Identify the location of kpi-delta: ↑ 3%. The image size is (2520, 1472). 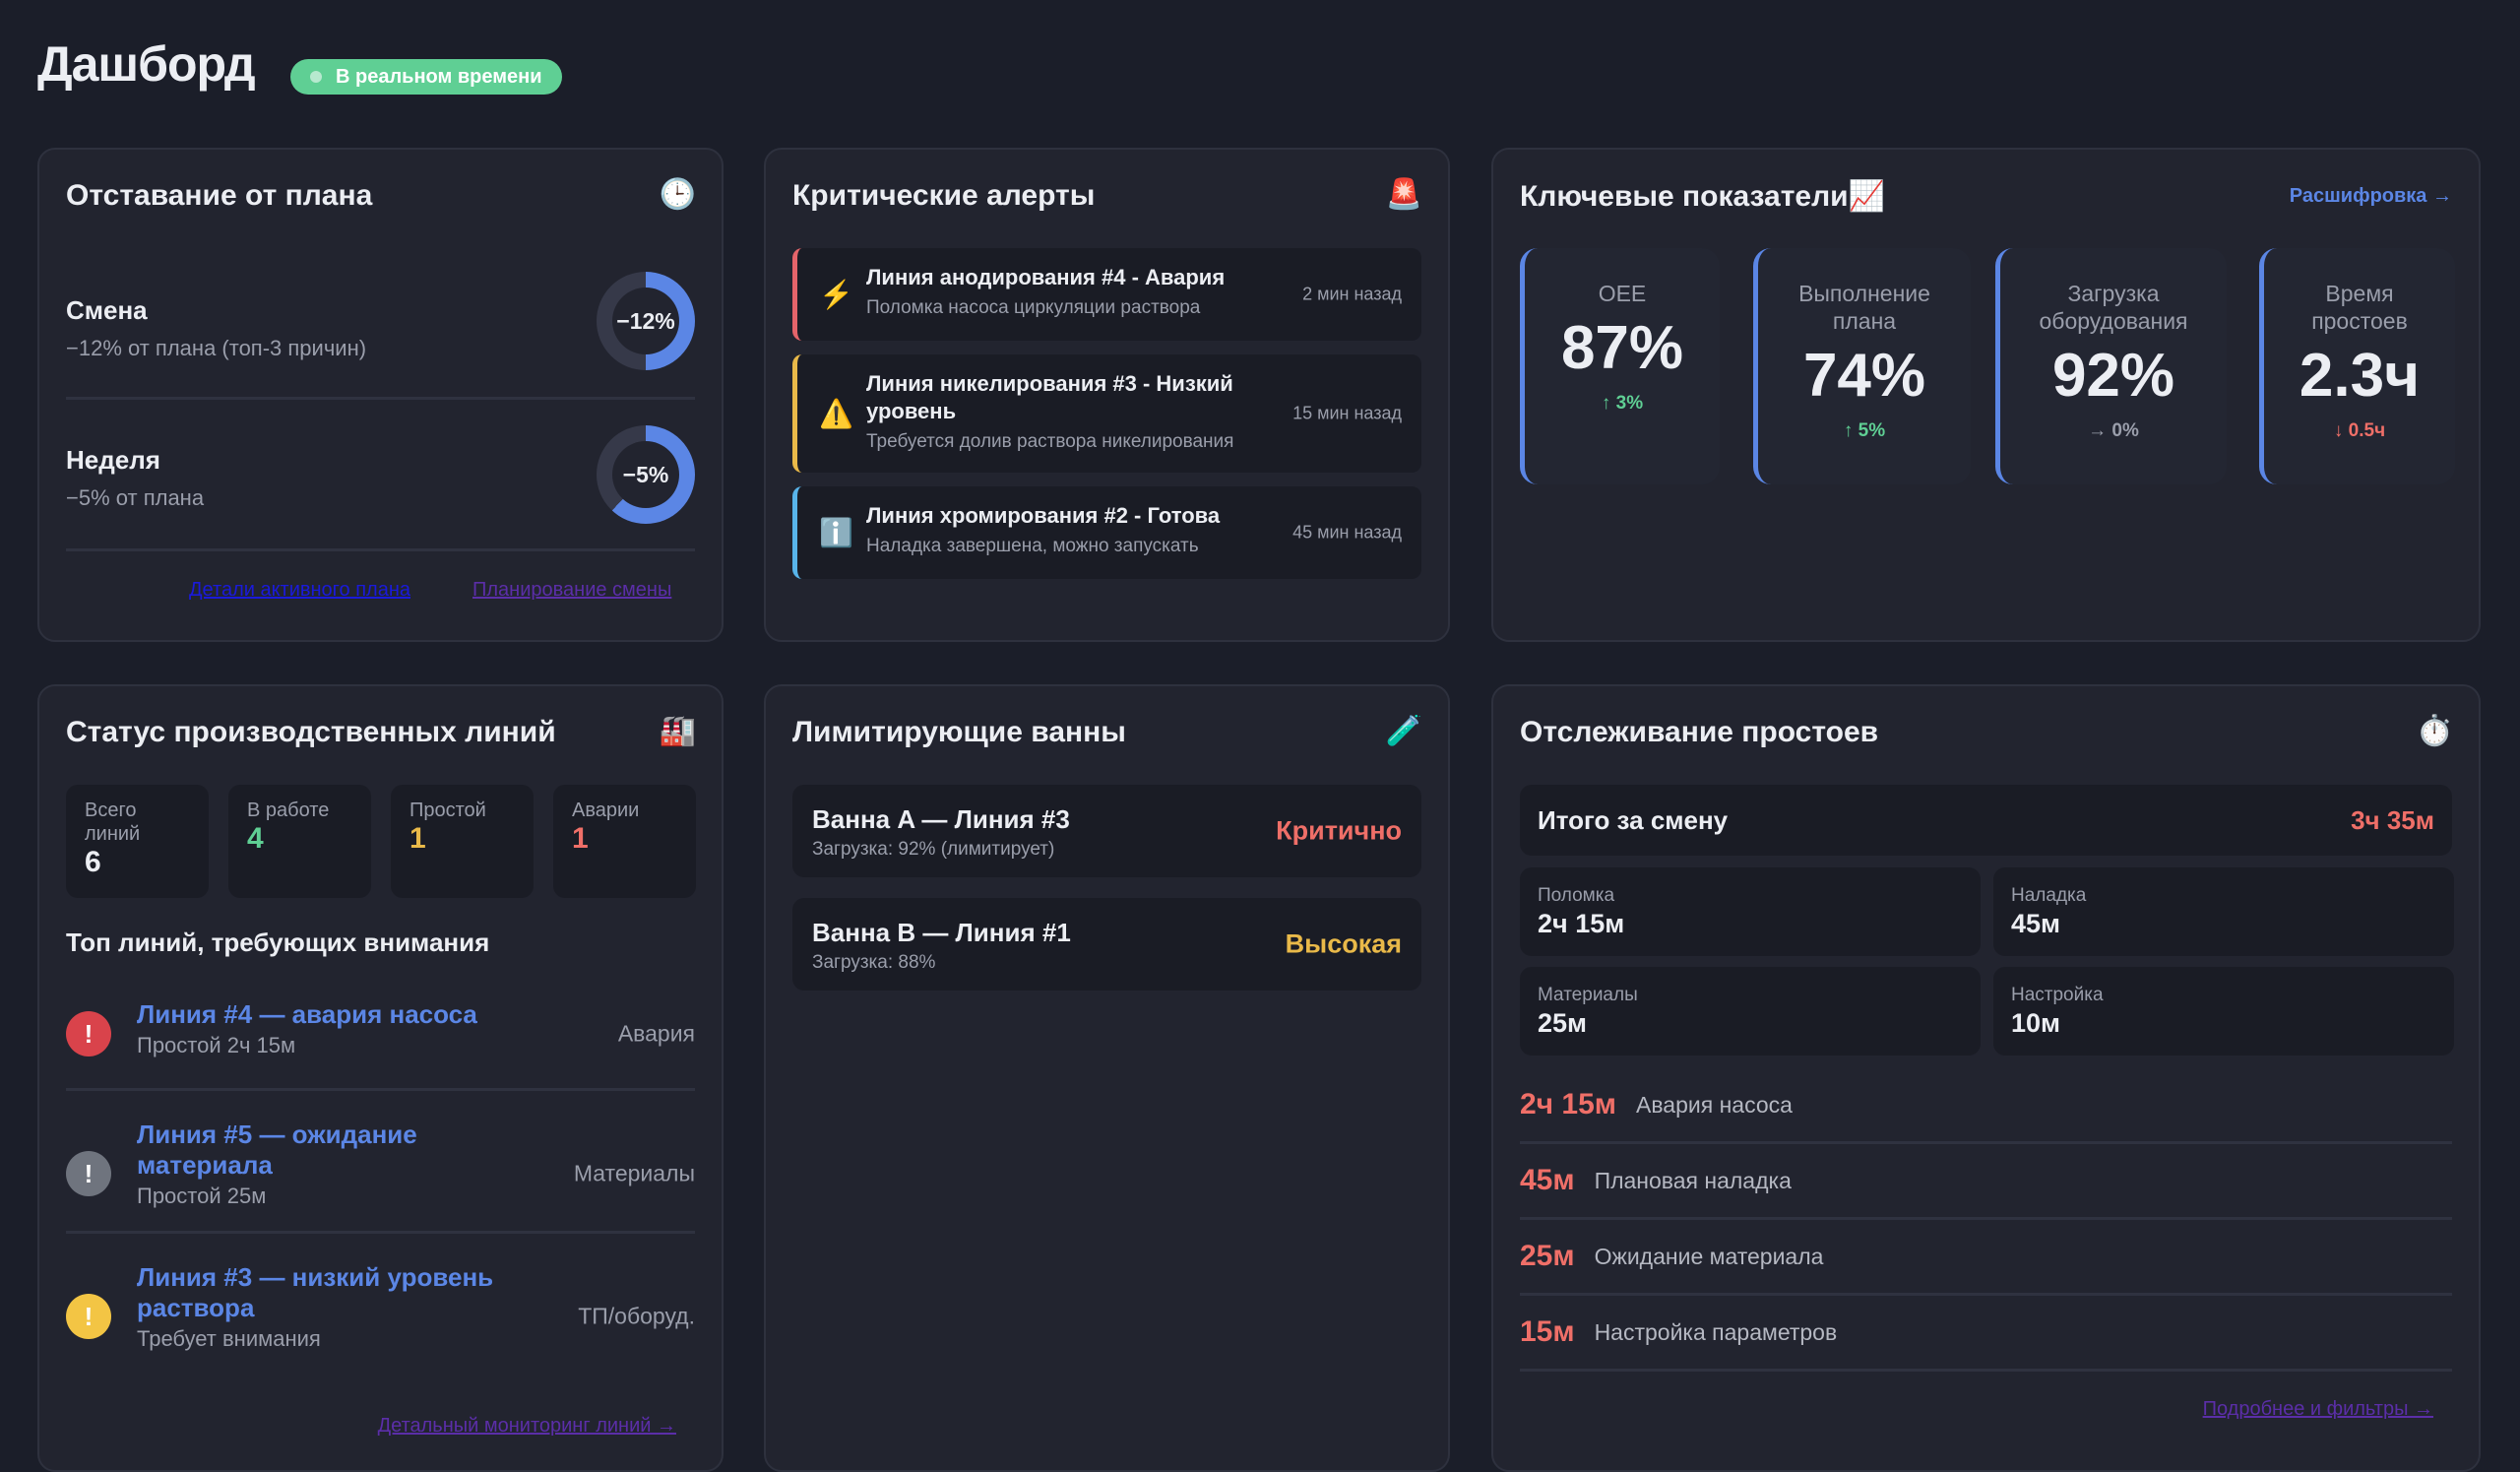
(1622, 403).